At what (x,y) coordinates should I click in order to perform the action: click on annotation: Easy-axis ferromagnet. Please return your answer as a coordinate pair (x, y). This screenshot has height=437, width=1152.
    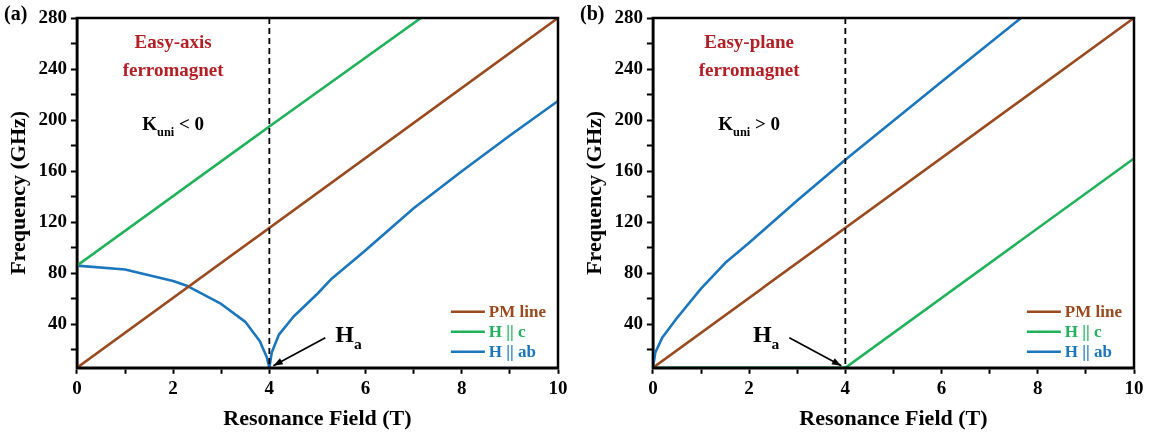
    Looking at the image, I should click on (173, 55).